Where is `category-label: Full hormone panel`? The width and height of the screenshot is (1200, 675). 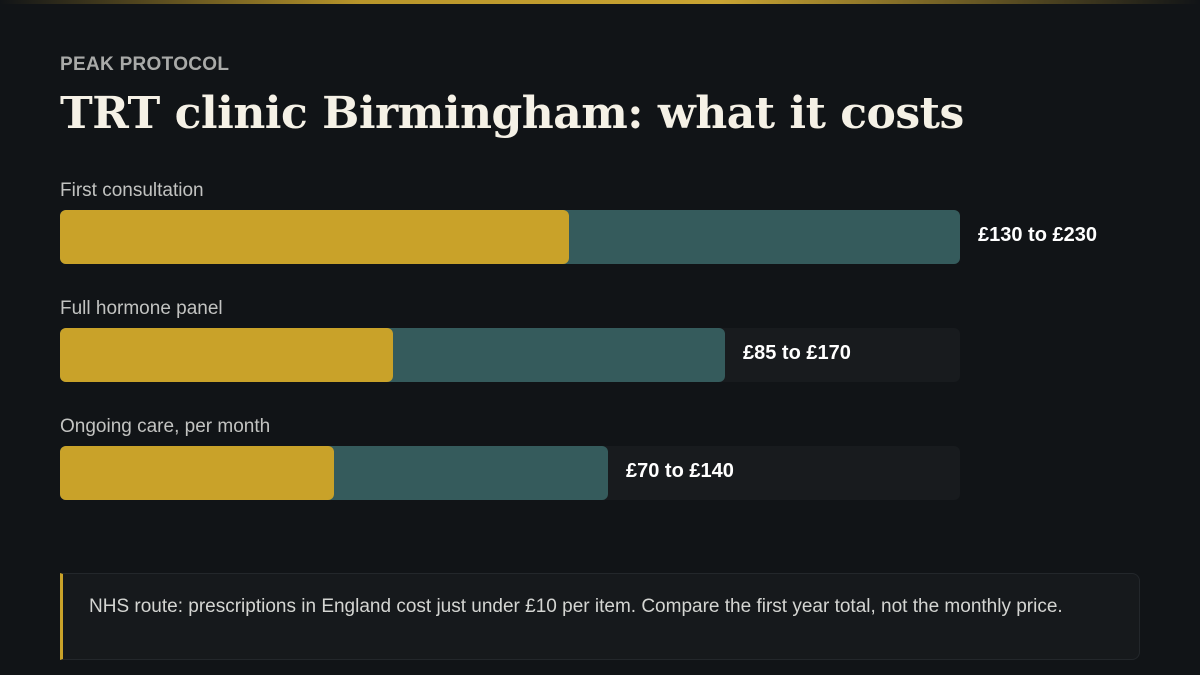 category-label: Full hormone panel is located at coordinates (141, 308).